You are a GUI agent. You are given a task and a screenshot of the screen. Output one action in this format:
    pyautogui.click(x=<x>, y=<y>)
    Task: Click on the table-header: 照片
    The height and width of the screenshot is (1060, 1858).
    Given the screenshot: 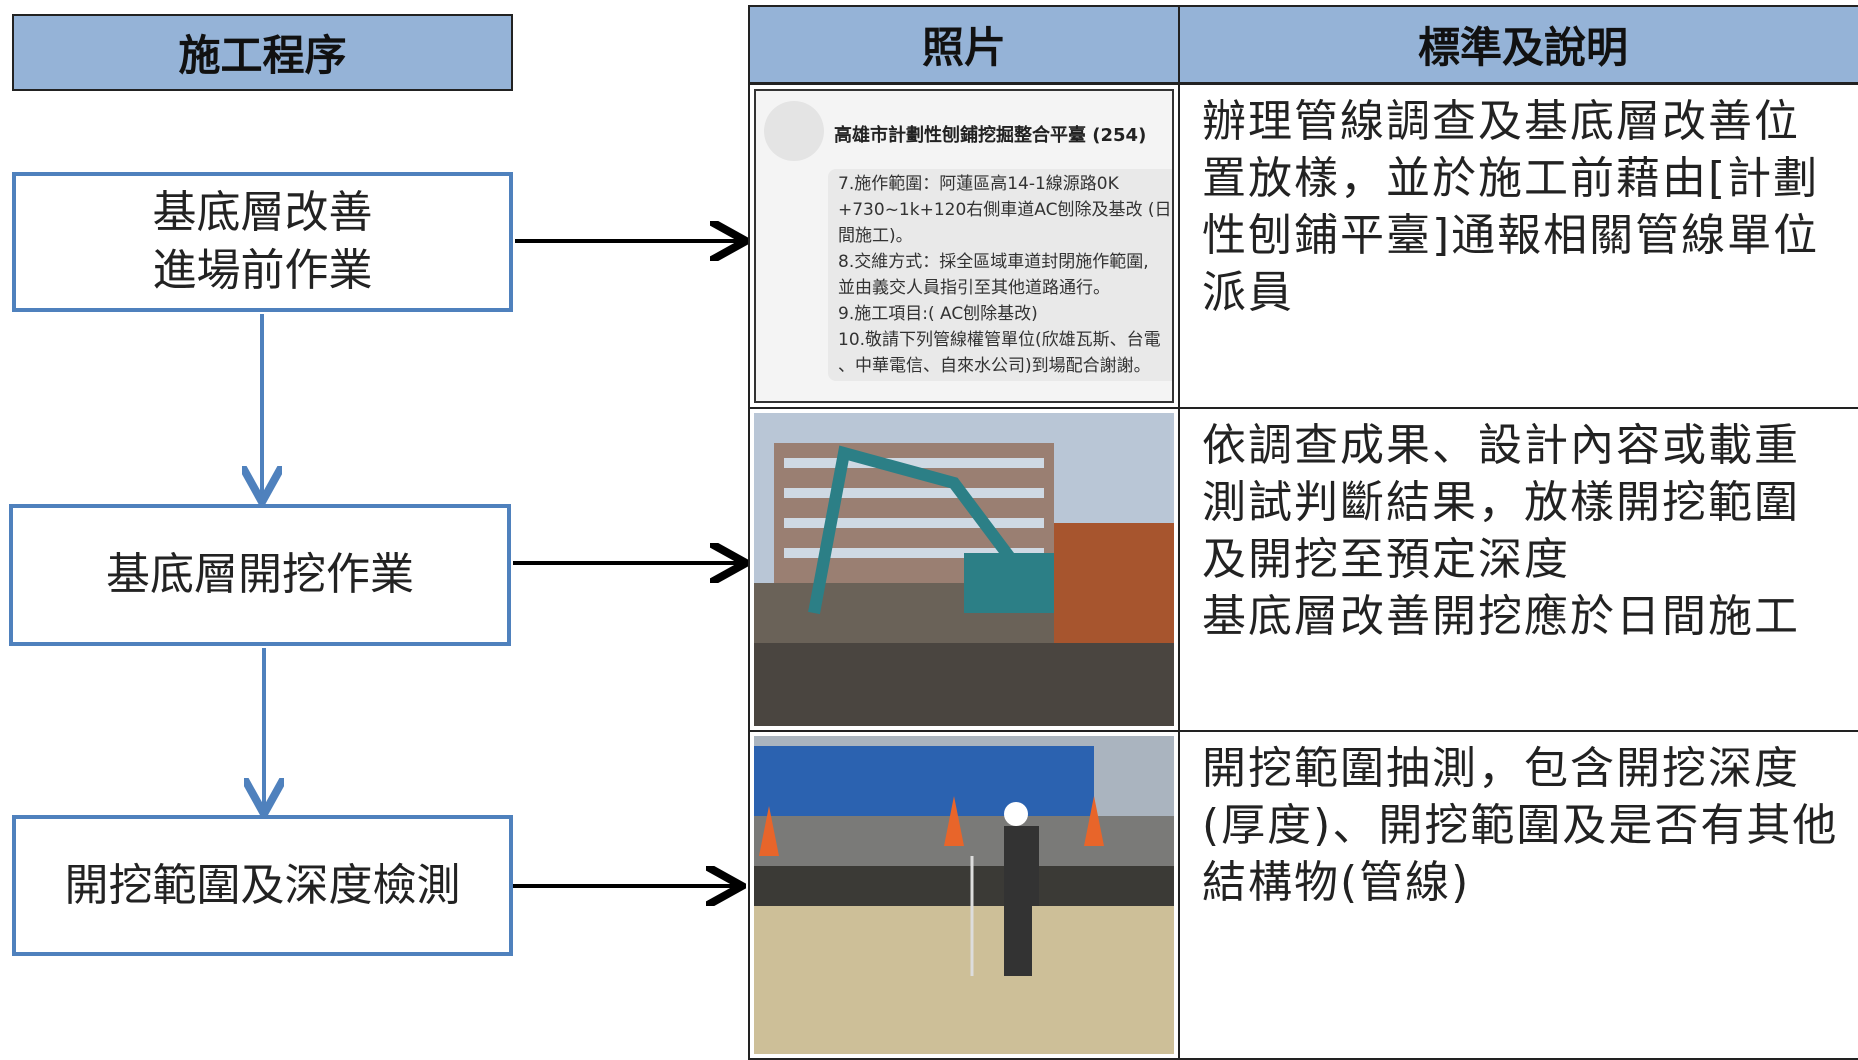 What is the action you would take?
    pyautogui.click(x=964, y=44)
    